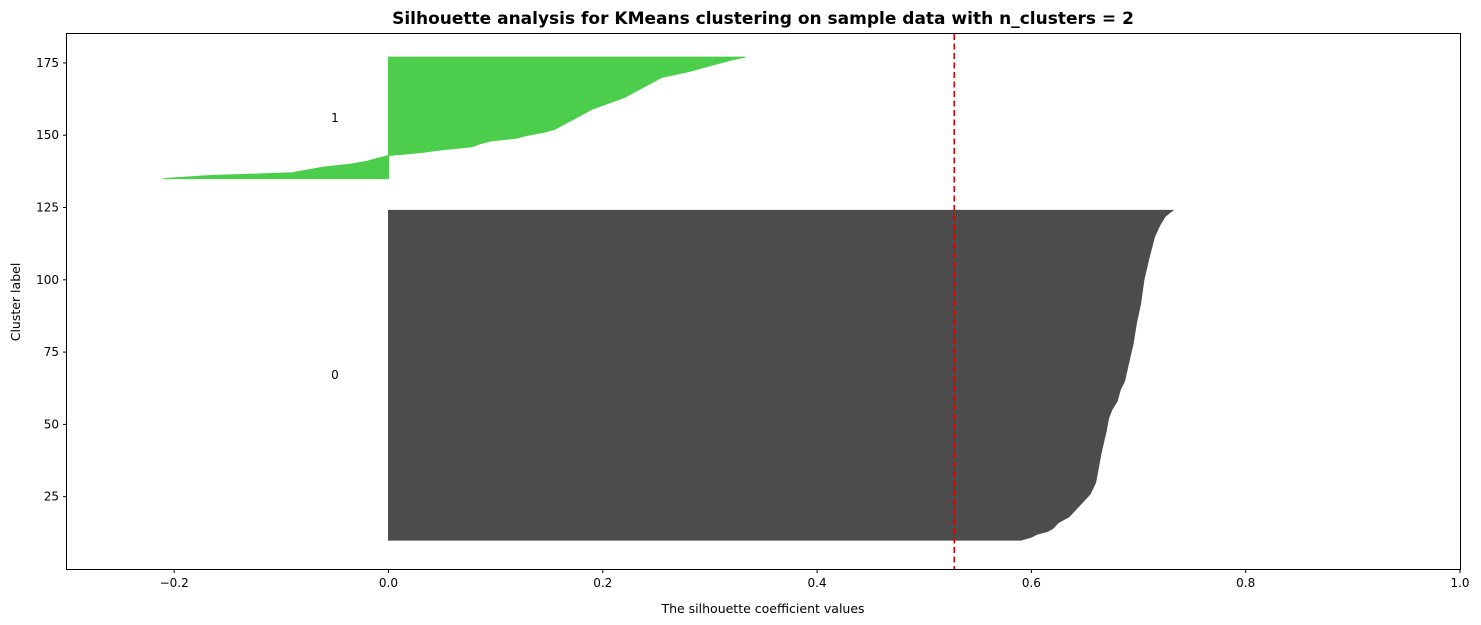 The height and width of the screenshot is (625, 1481). What do you see at coordinates (47, 208) in the screenshot?
I see `y-tick-label: 125` at bounding box center [47, 208].